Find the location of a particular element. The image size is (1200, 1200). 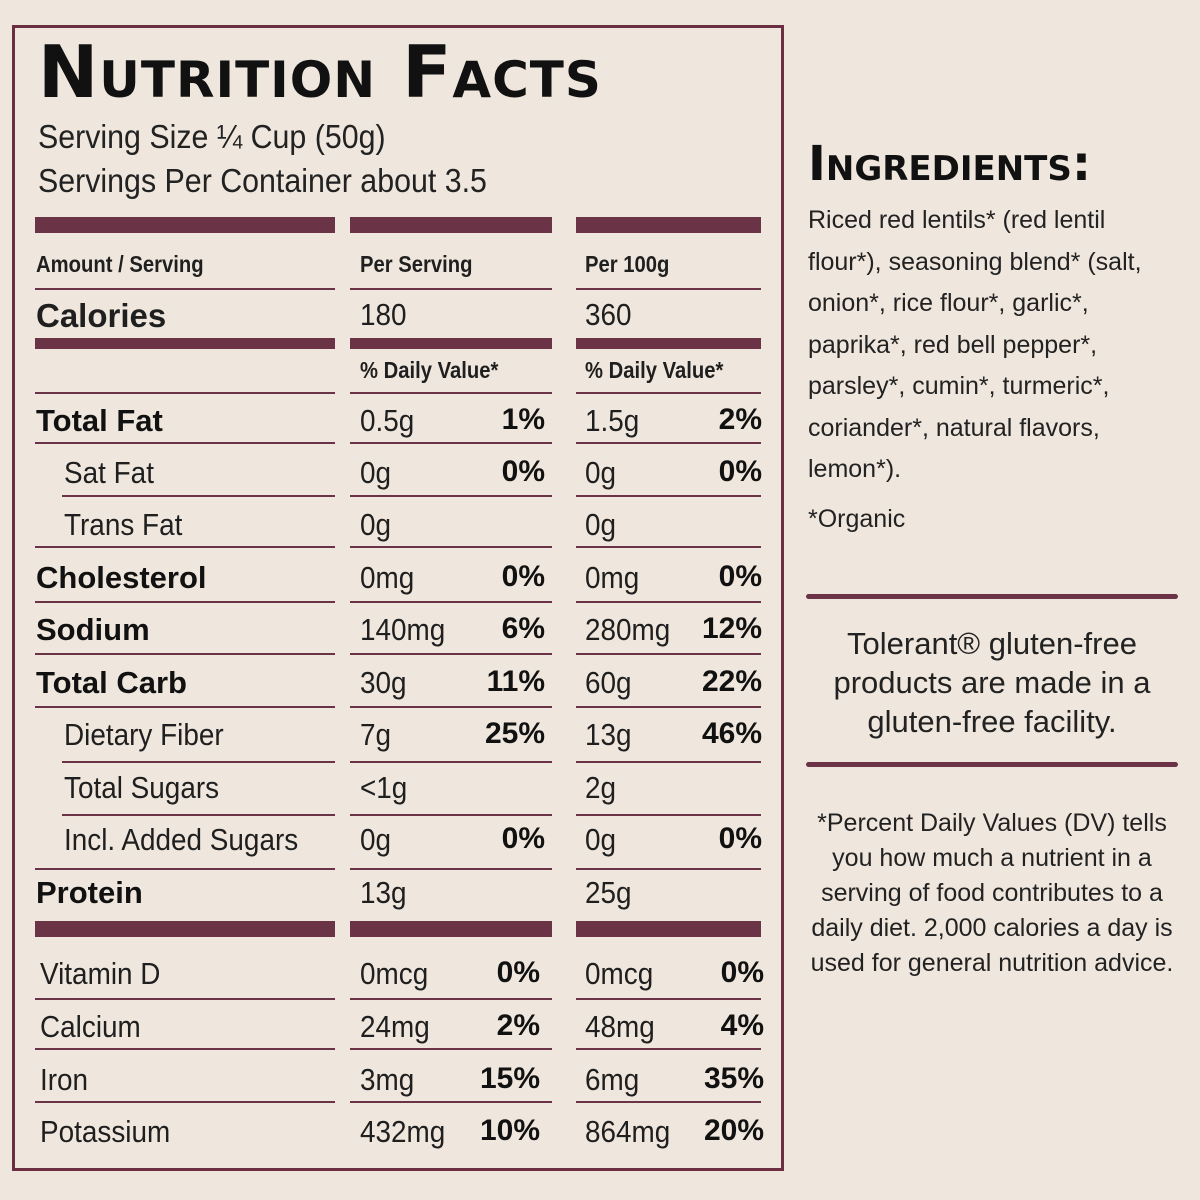

nutrient-name: Total Sugars is located at coordinates (142, 787).